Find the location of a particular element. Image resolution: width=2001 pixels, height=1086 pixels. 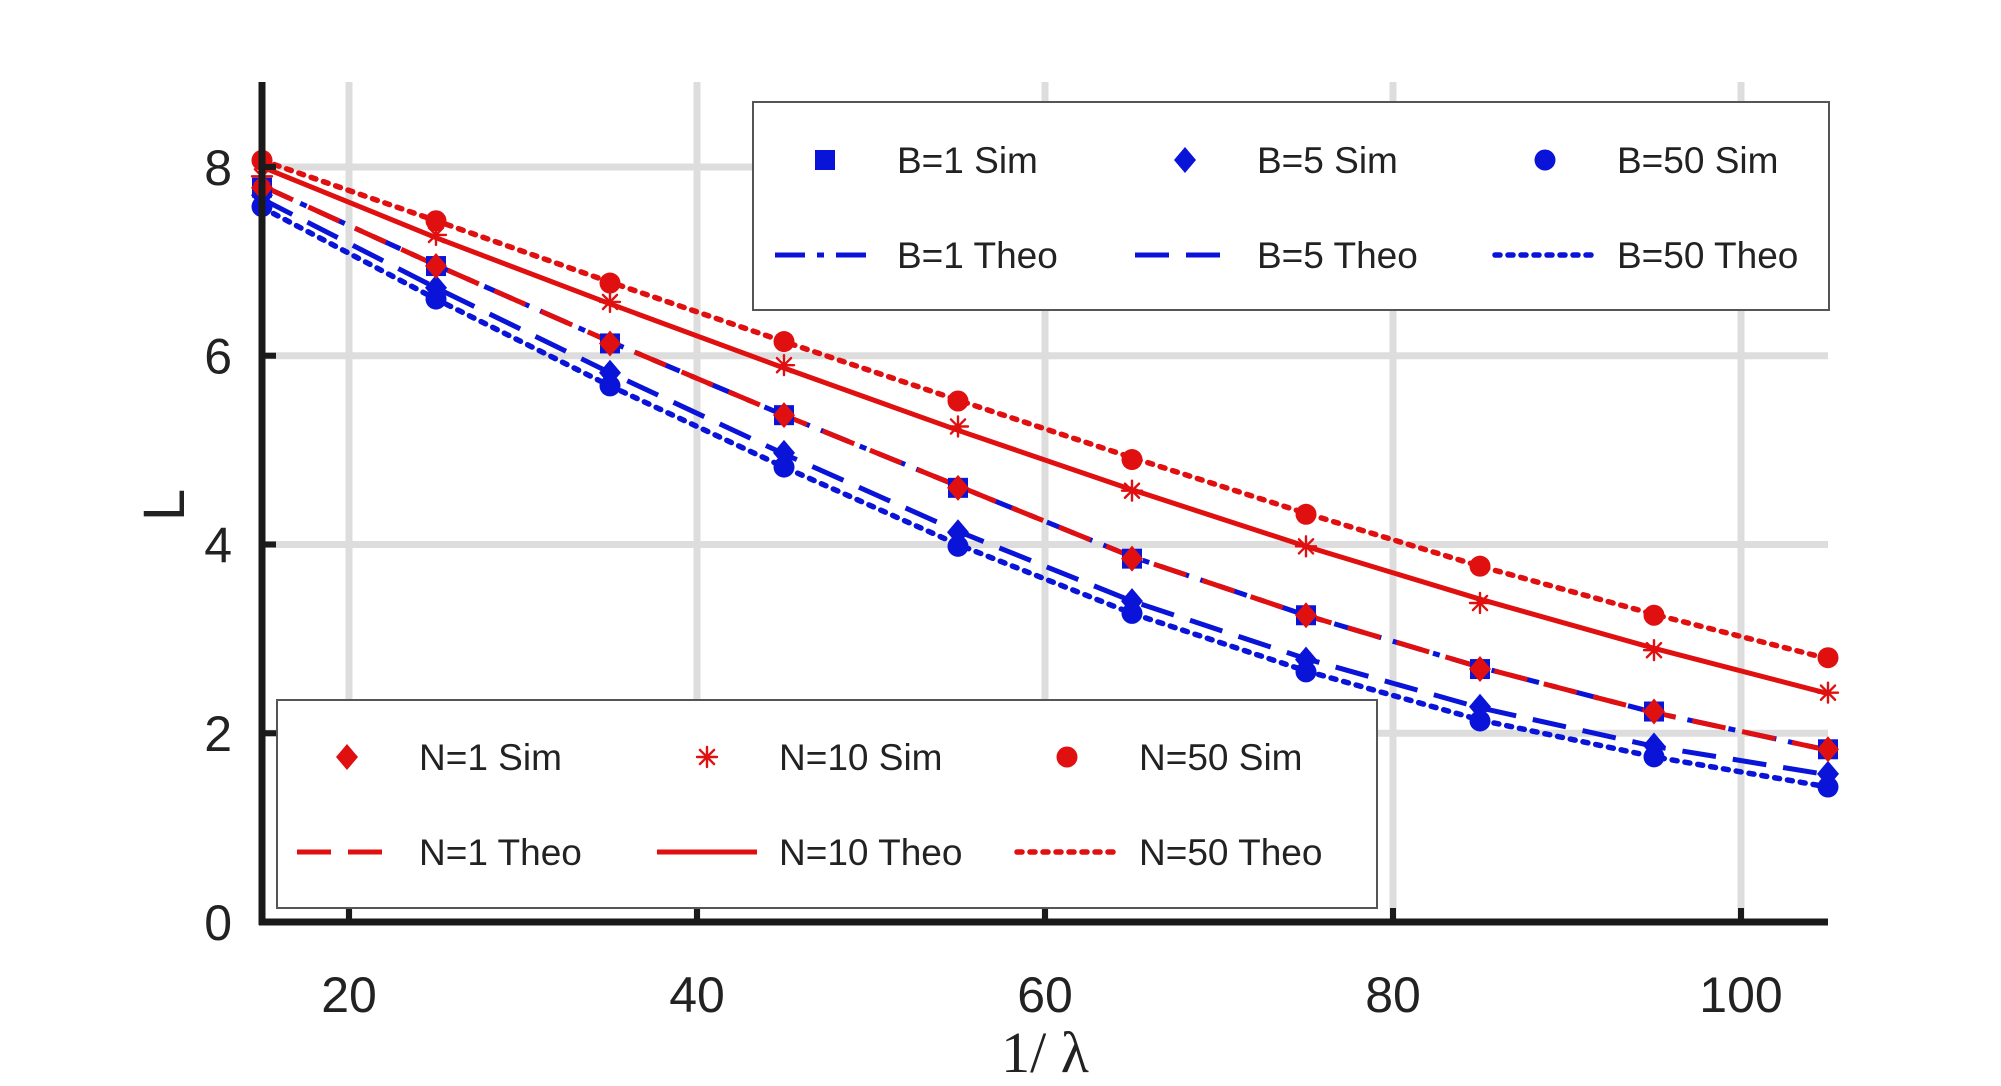

x-tick-label: 40 is located at coordinates (697, 995).